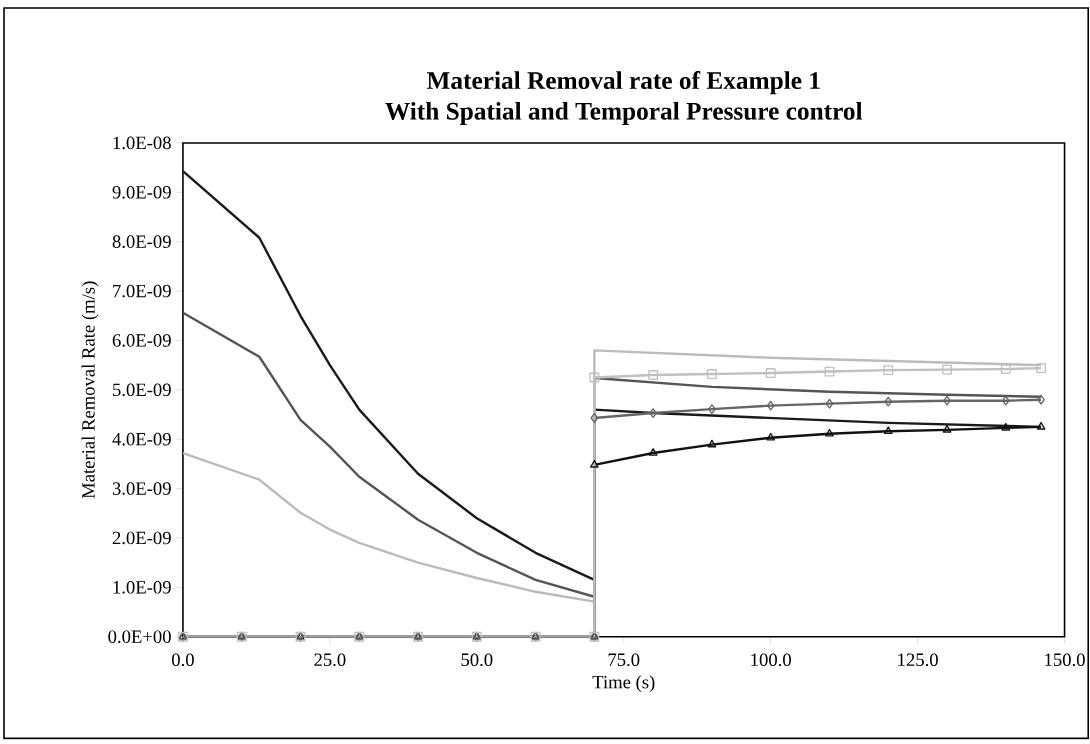 Image resolution: width=1090 pixels, height=744 pixels. What do you see at coordinates (330, 660) in the screenshot?
I see `x-tick-label: 25.0` at bounding box center [330, 660].